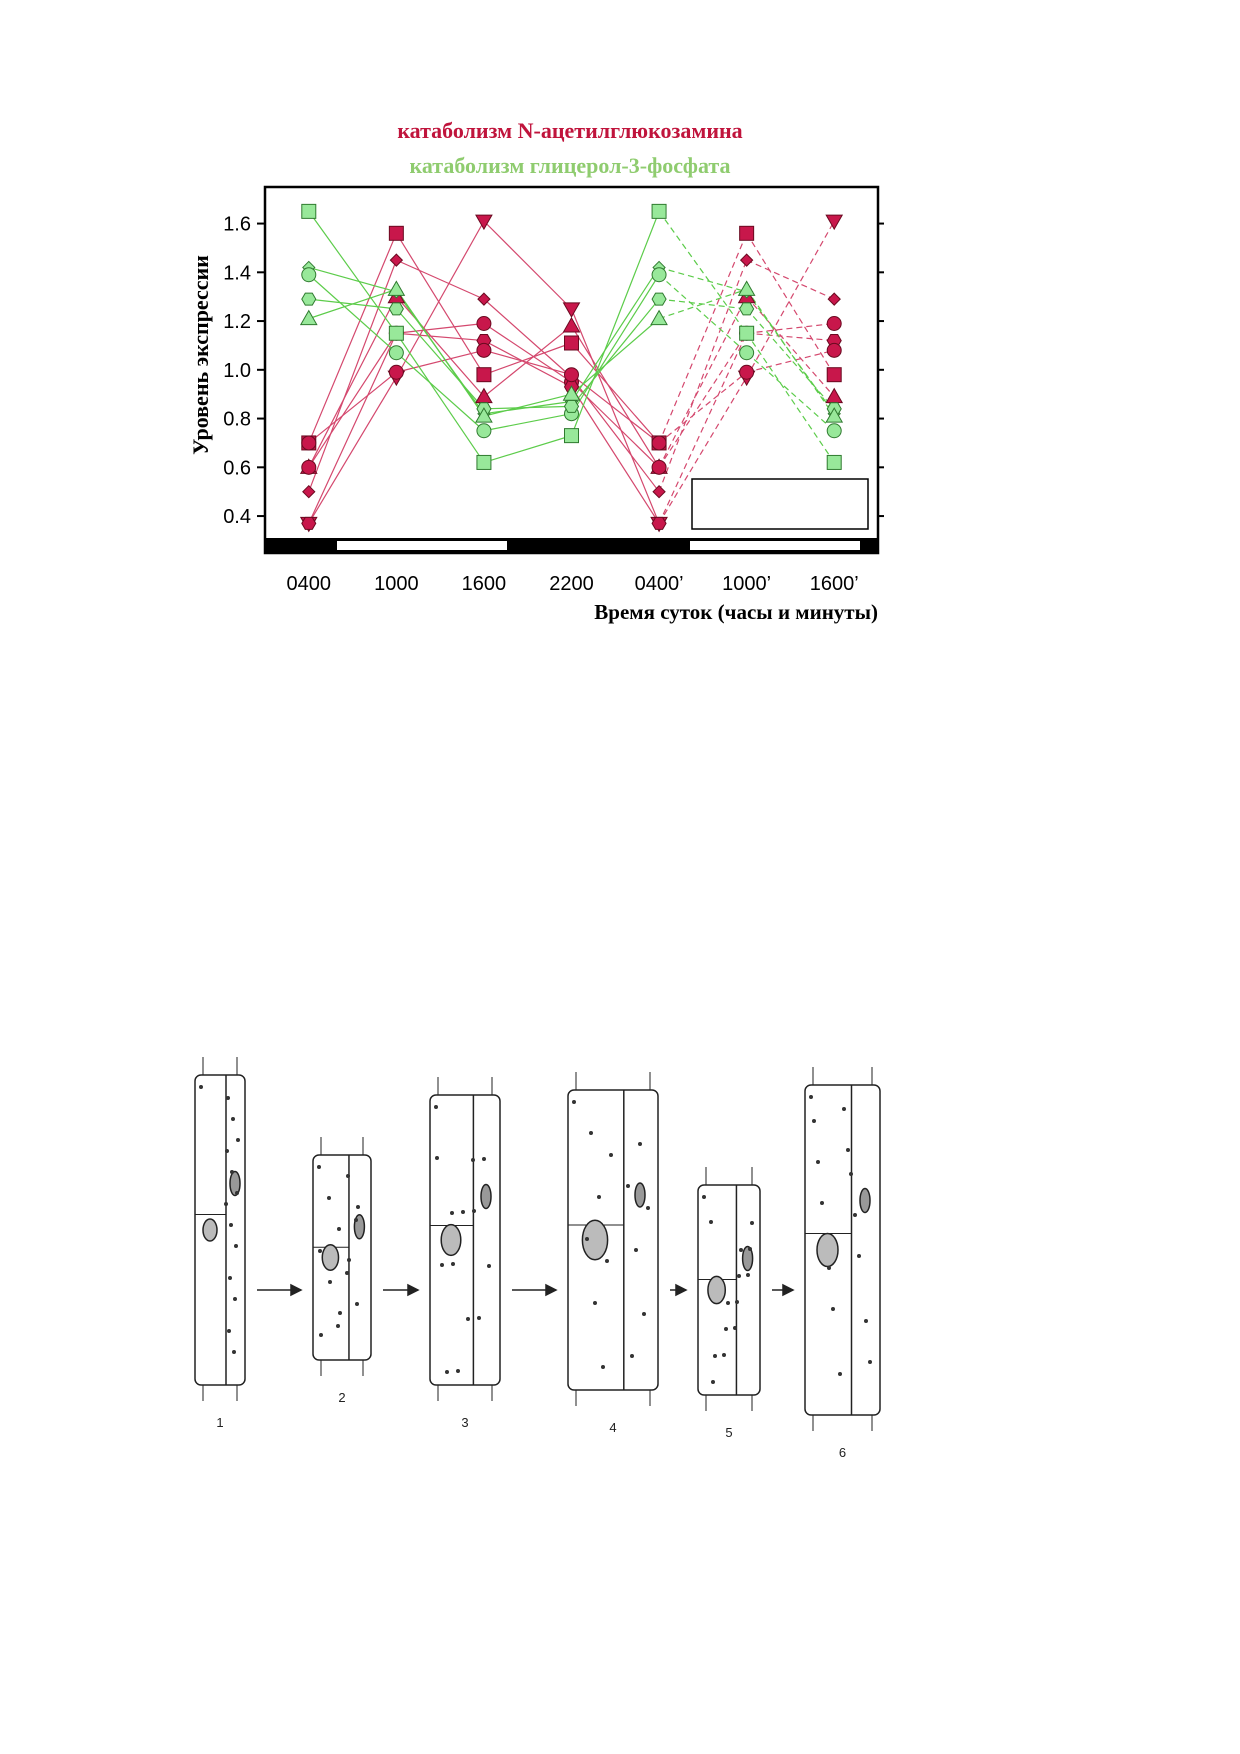 This screenshot has width=1240, height=1754. What do you see at coordinates (237, 468) in the screenshot?
I see `y-tick-label: 0.6` at bounding box center [237, 468].